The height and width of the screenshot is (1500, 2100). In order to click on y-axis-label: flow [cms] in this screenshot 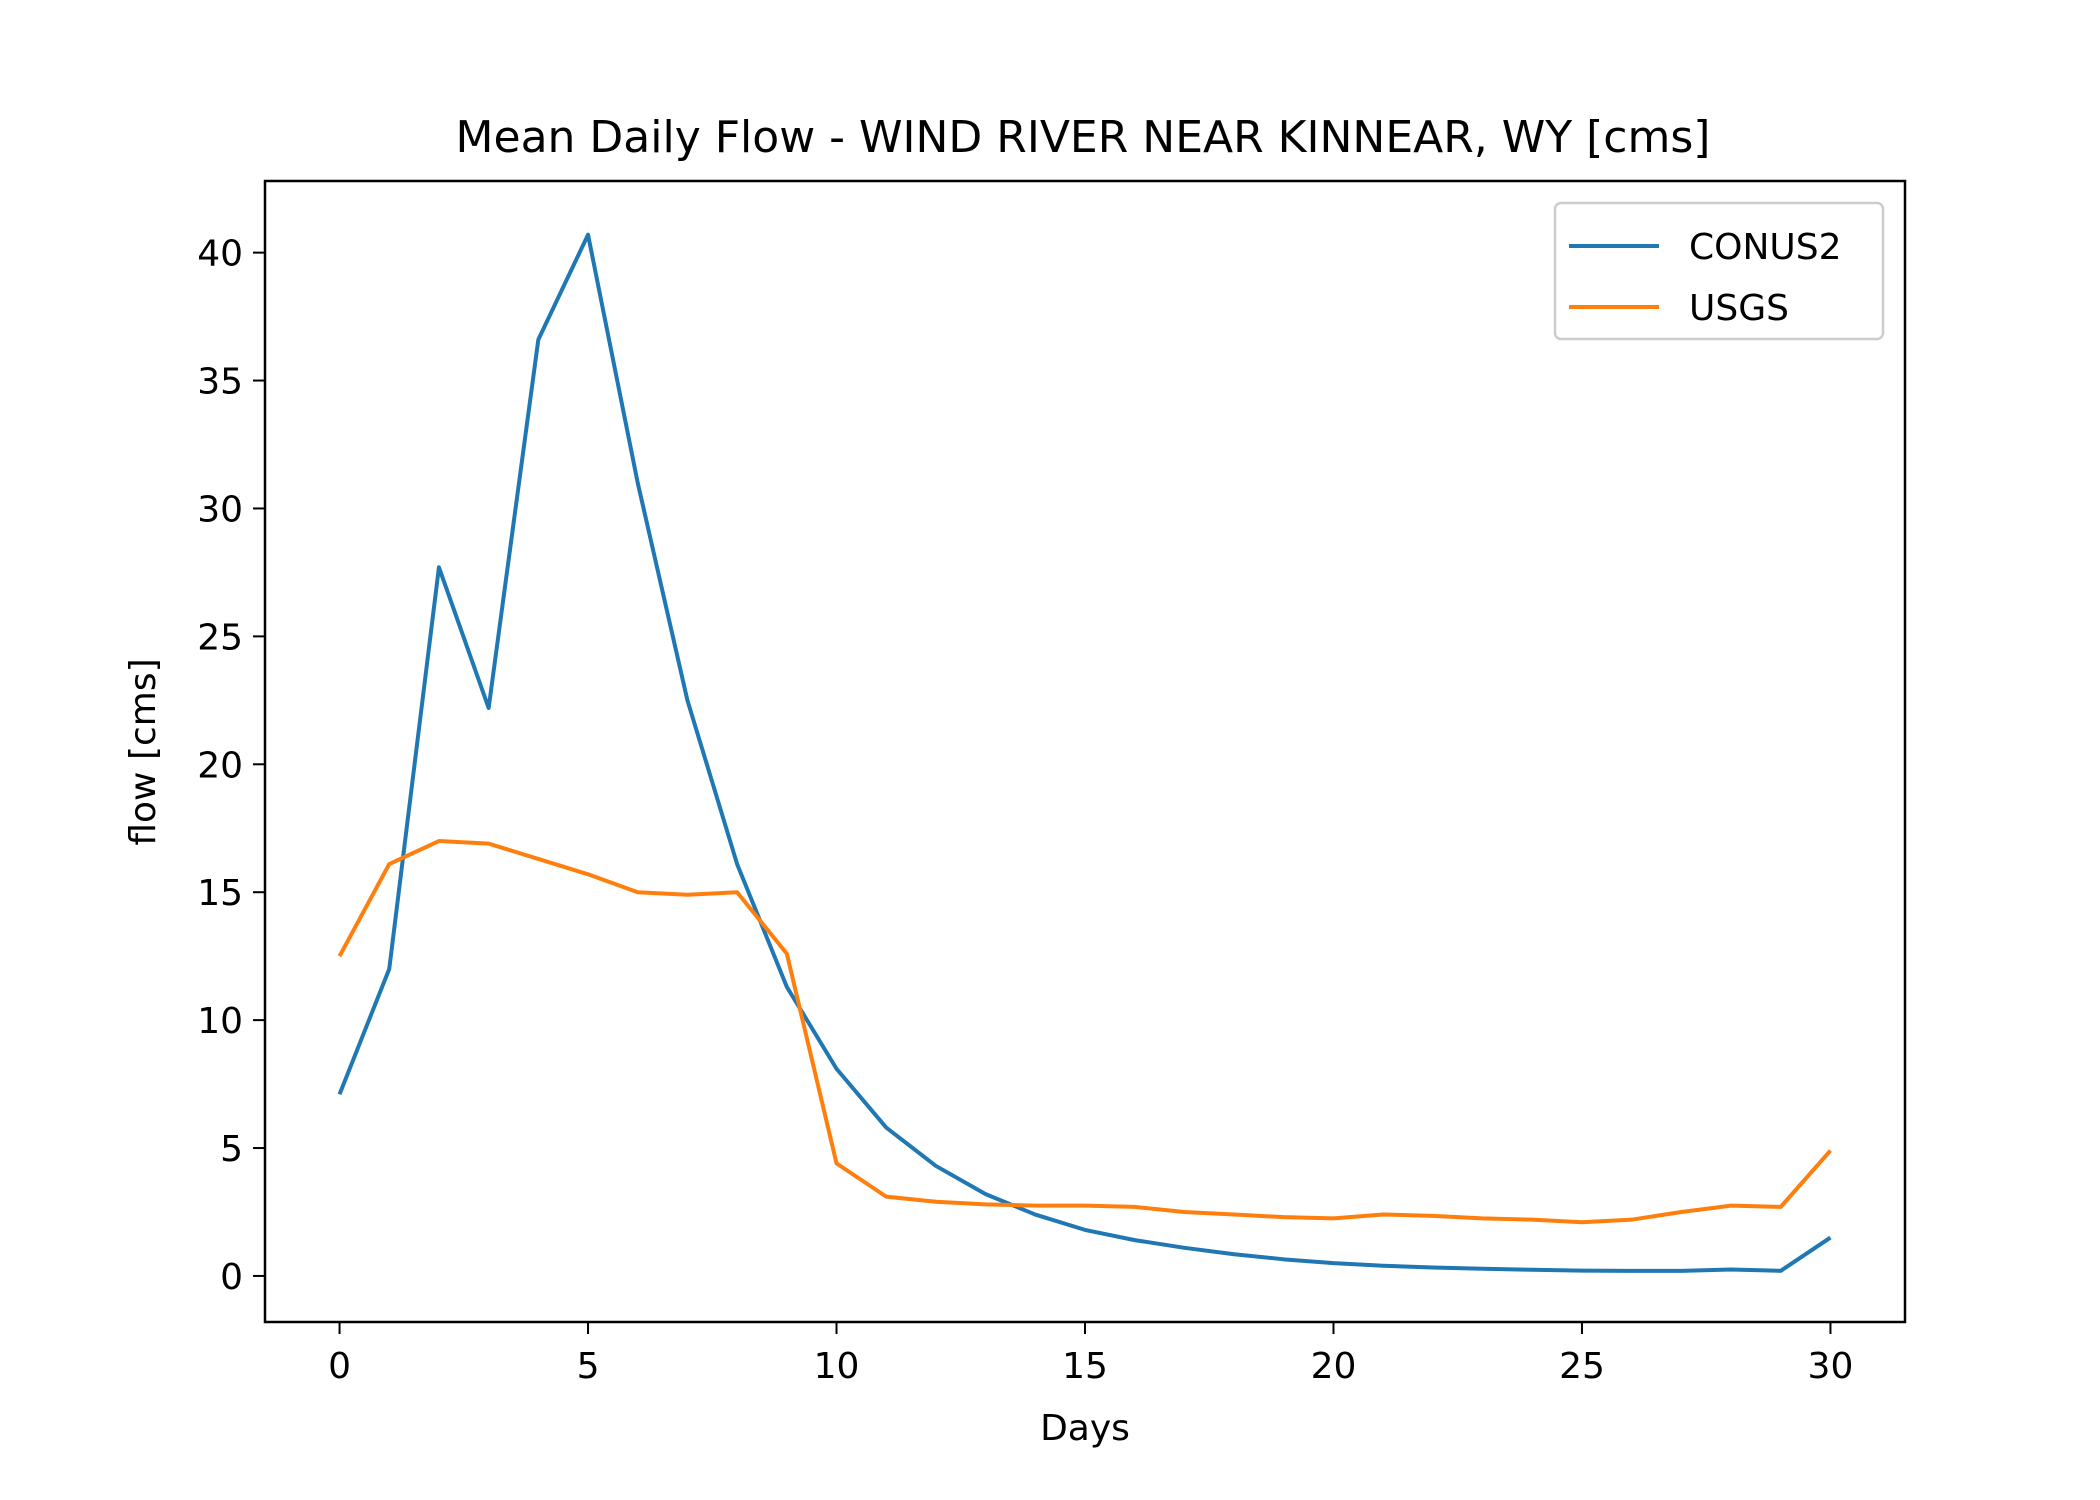, I will do `click(143, 751)`.